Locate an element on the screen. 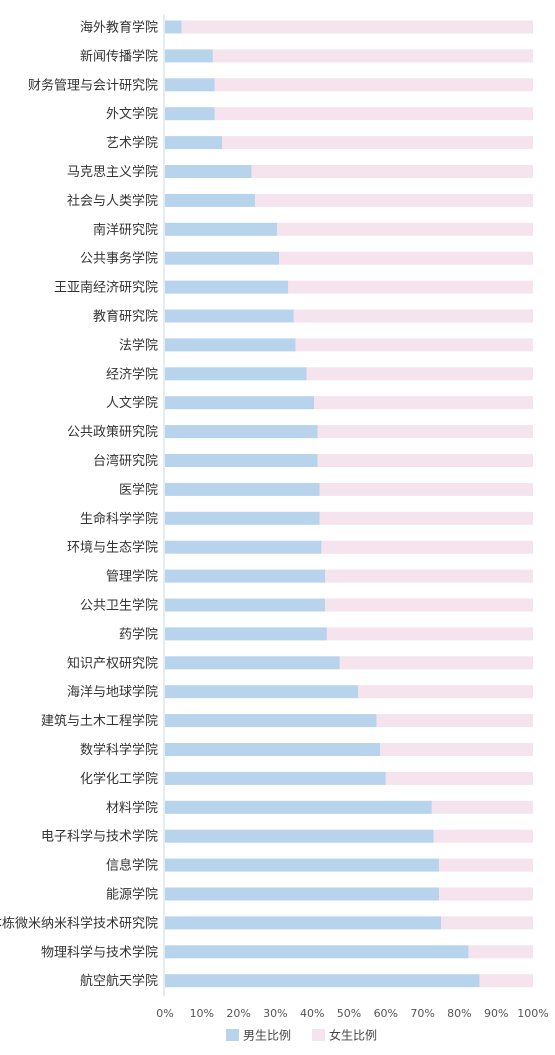 The image size is (555, 1055). category-label: 萨本栋微米纳米科学技术研究院 is located at coordinates (79, 923).